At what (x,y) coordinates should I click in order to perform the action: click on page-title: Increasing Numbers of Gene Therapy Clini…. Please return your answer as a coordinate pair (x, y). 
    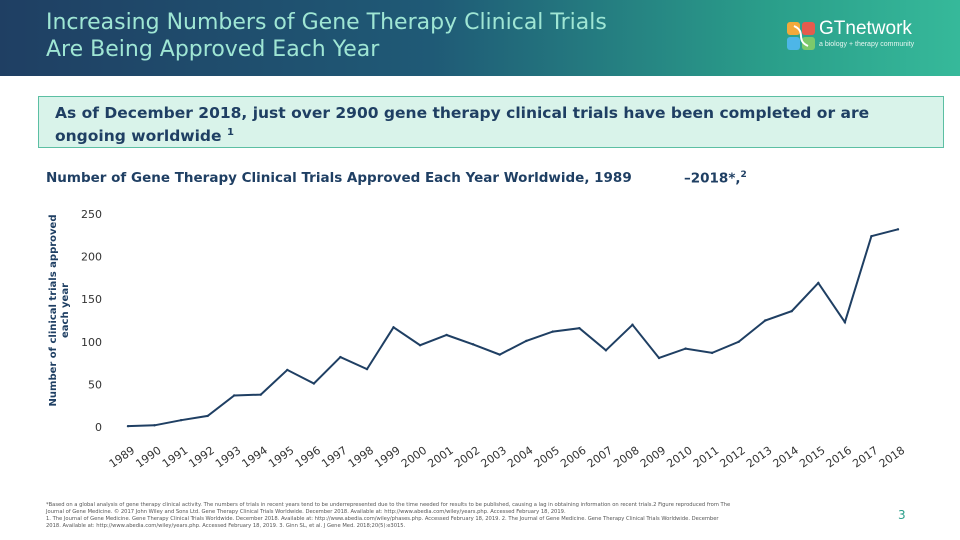
    Looking at the image, I should click on (386, 36).